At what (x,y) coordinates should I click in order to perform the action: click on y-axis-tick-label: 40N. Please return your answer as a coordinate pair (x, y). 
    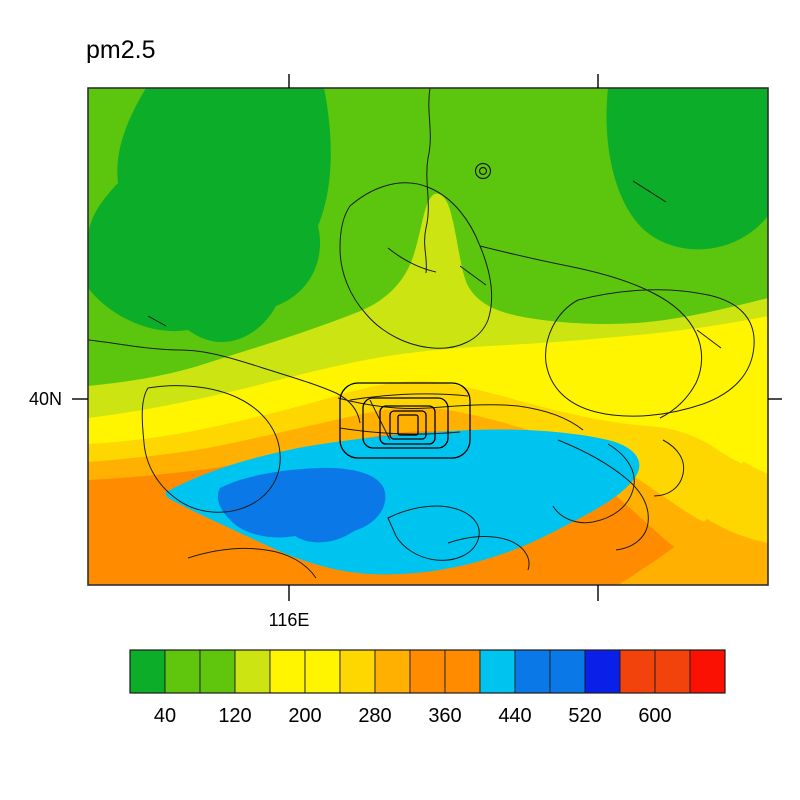
    Looking at the image, I should click on (45, 399).